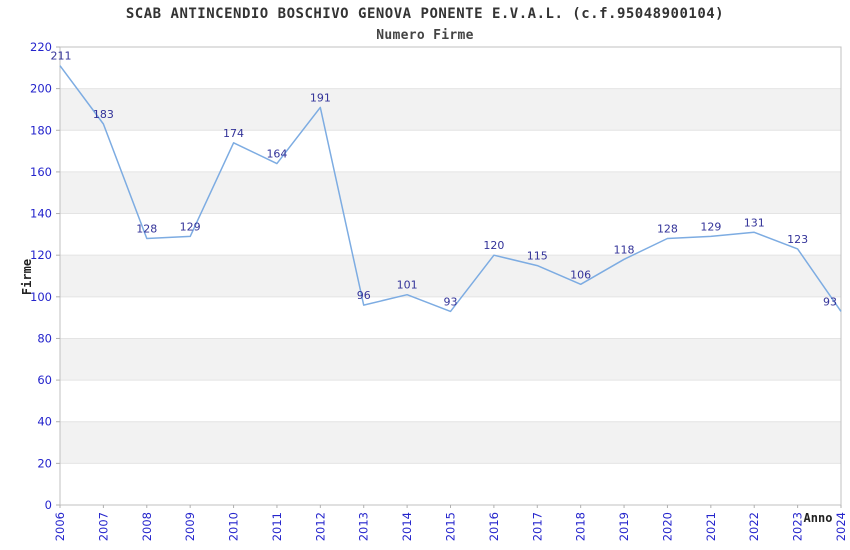 The width and height of the screenshot is (850, 550). What do you see at coordinates (103, 114) in the screenshot?
I see `data-label: 183` at bounding box center [103, 114].